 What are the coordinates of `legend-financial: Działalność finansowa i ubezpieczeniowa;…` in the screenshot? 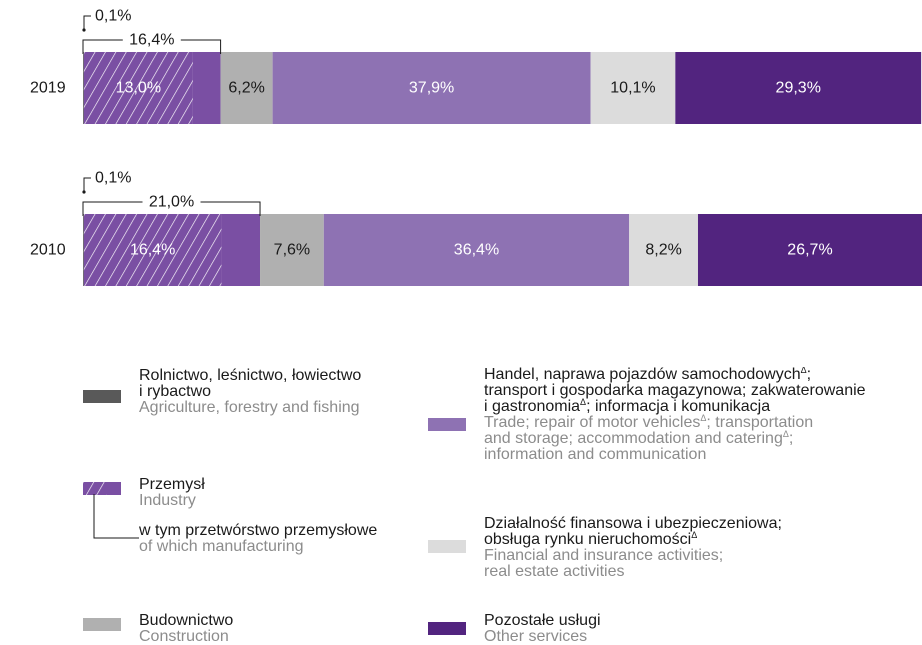 It's located at (633, 548).